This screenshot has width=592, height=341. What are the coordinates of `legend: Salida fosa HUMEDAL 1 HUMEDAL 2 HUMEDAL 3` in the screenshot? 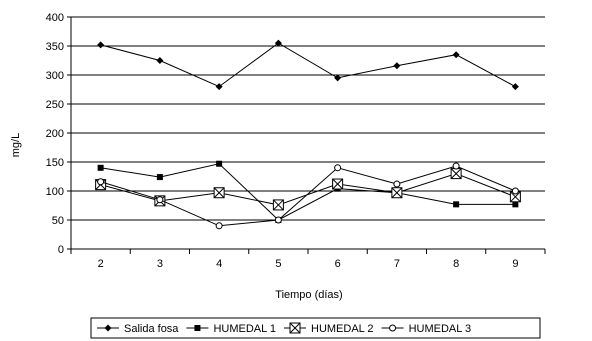 It's located at (315, 328).